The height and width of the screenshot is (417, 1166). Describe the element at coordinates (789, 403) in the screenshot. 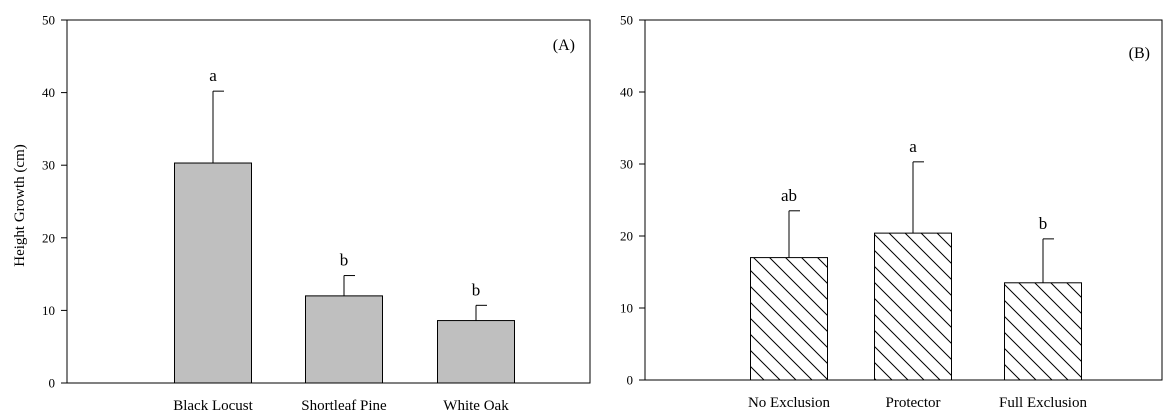

I see `x-category-label: No Exclusion` at that location.